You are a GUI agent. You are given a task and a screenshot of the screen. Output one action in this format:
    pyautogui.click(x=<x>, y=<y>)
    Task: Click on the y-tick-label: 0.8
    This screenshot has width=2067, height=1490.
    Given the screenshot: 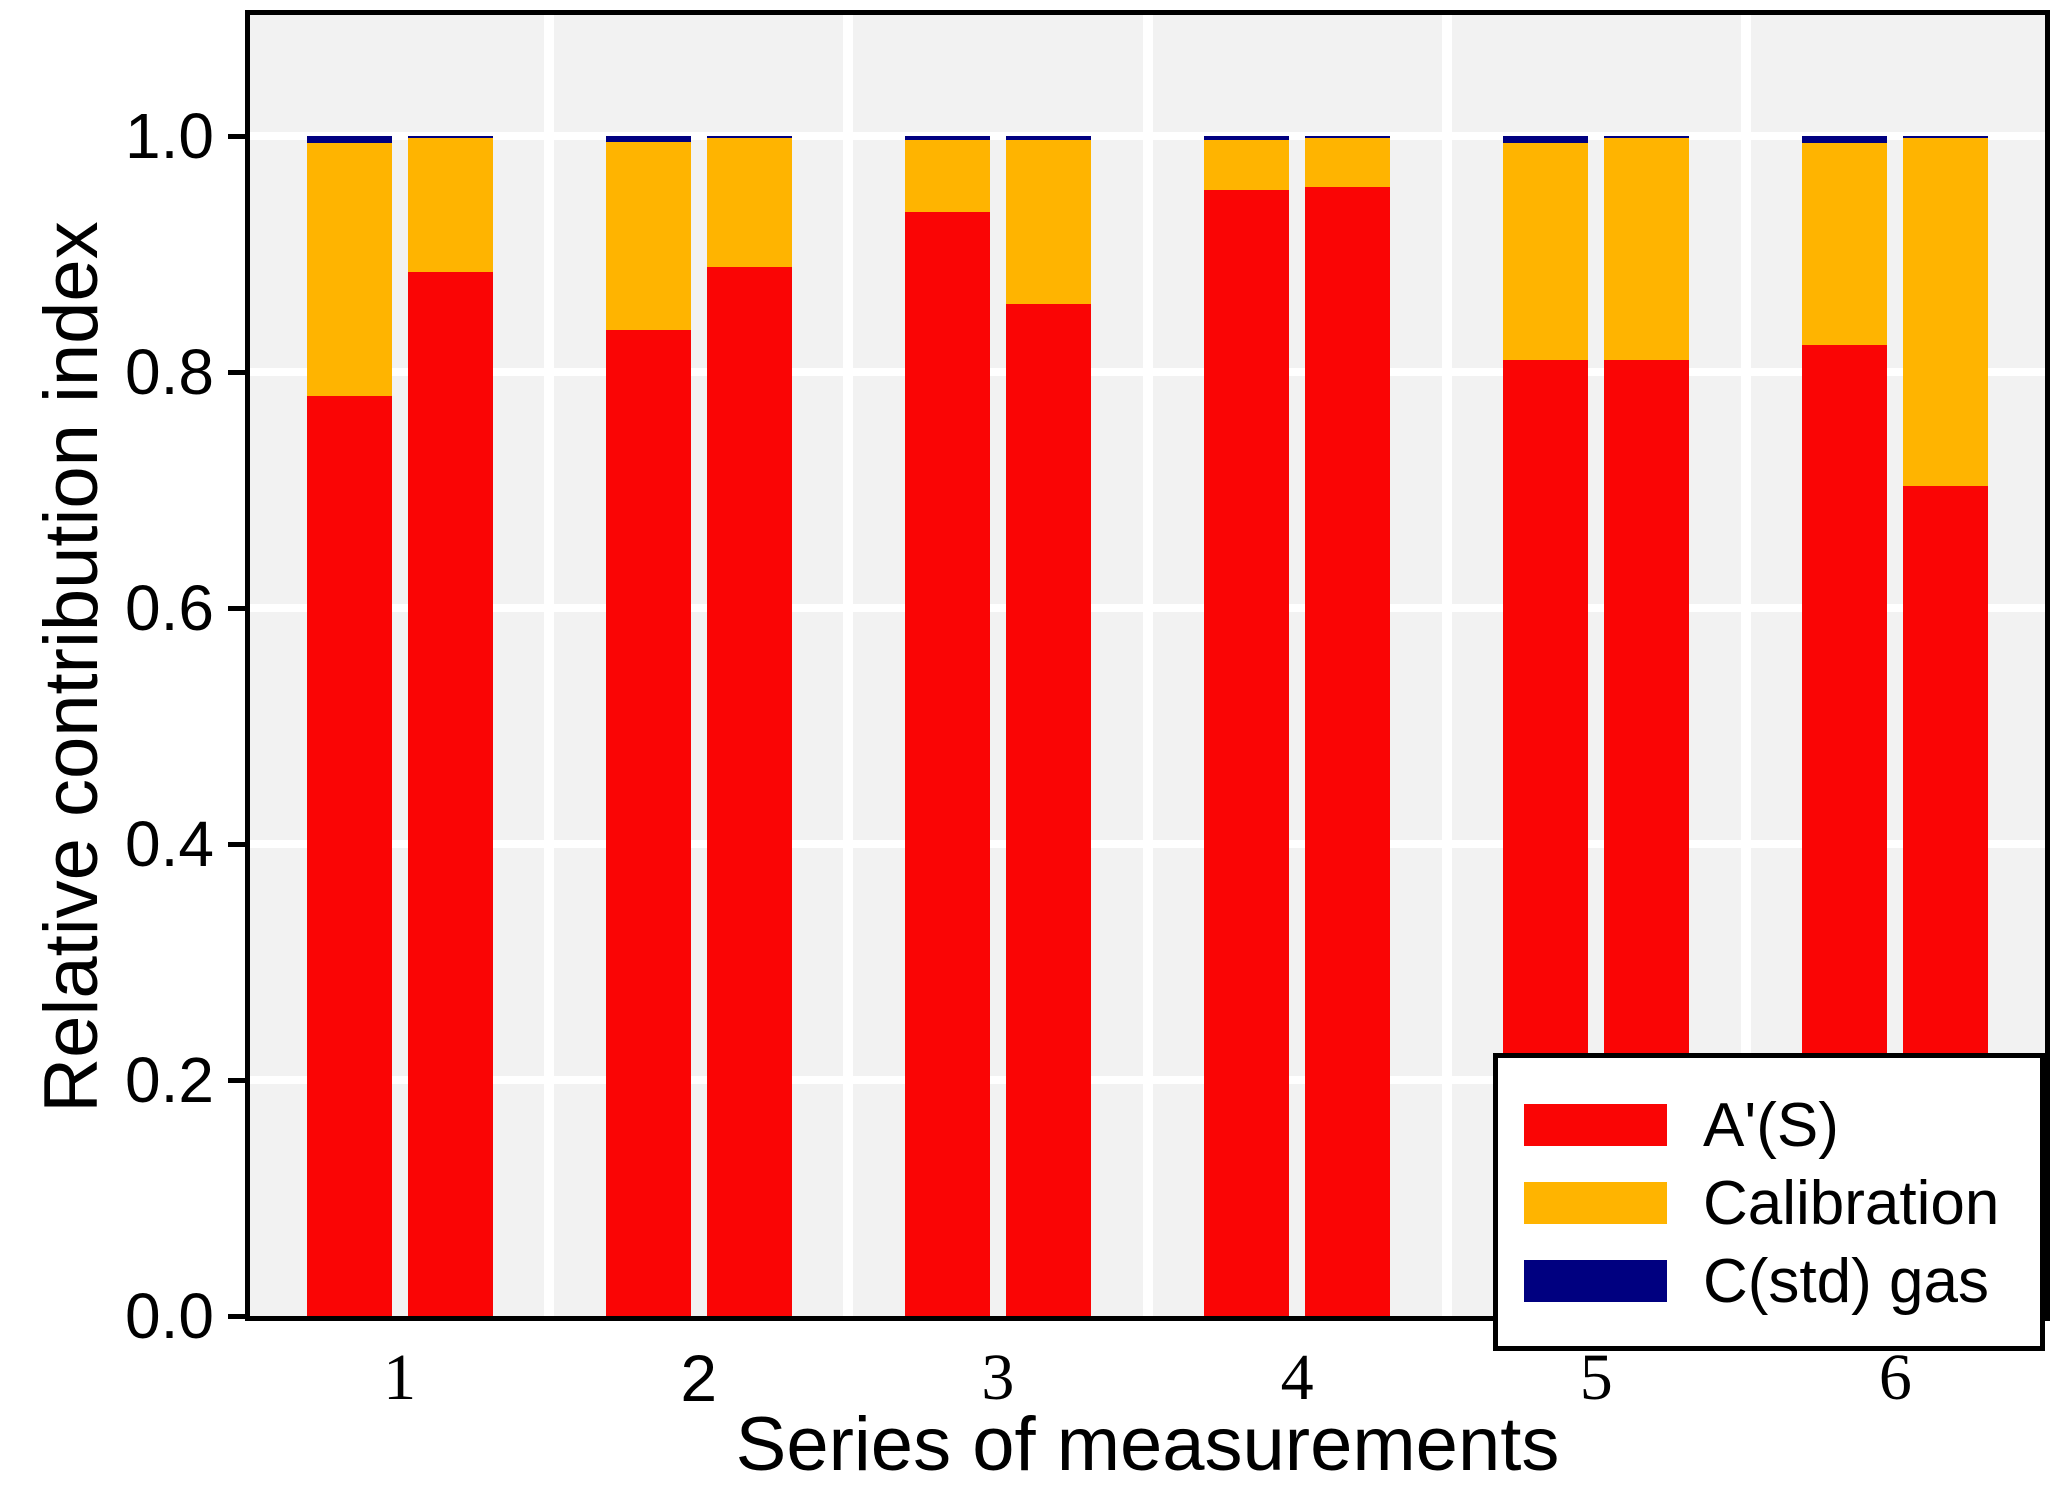 What is the action you would take?
    pyautogui.click(x=169, y=372)
    